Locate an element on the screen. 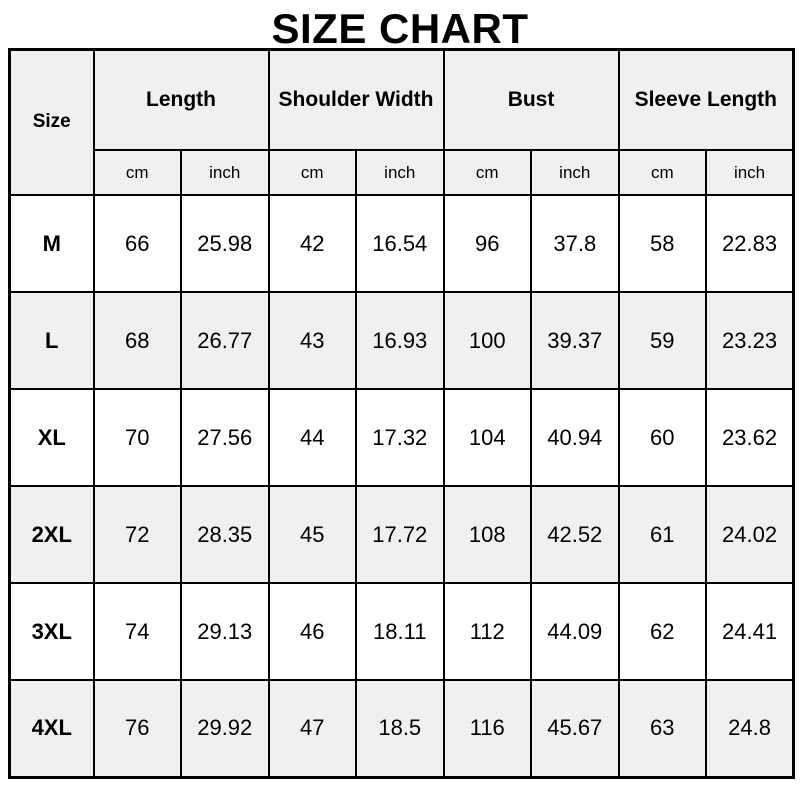  cell-shoulder-inch: 16.93 is located at coordinates (400, 340).